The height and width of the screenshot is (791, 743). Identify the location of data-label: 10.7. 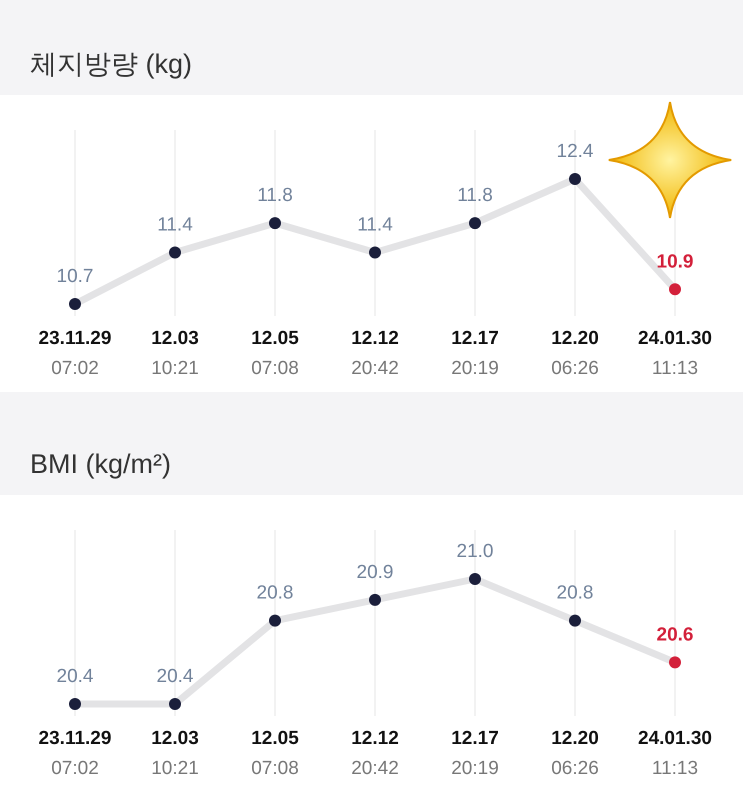
(75, 276).